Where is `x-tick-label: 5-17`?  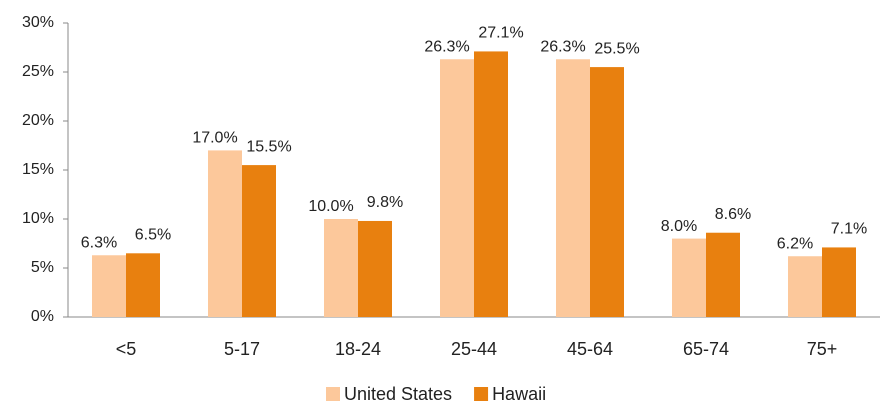 x-tick-label: 5-17 is located at coordinates (242, 349).